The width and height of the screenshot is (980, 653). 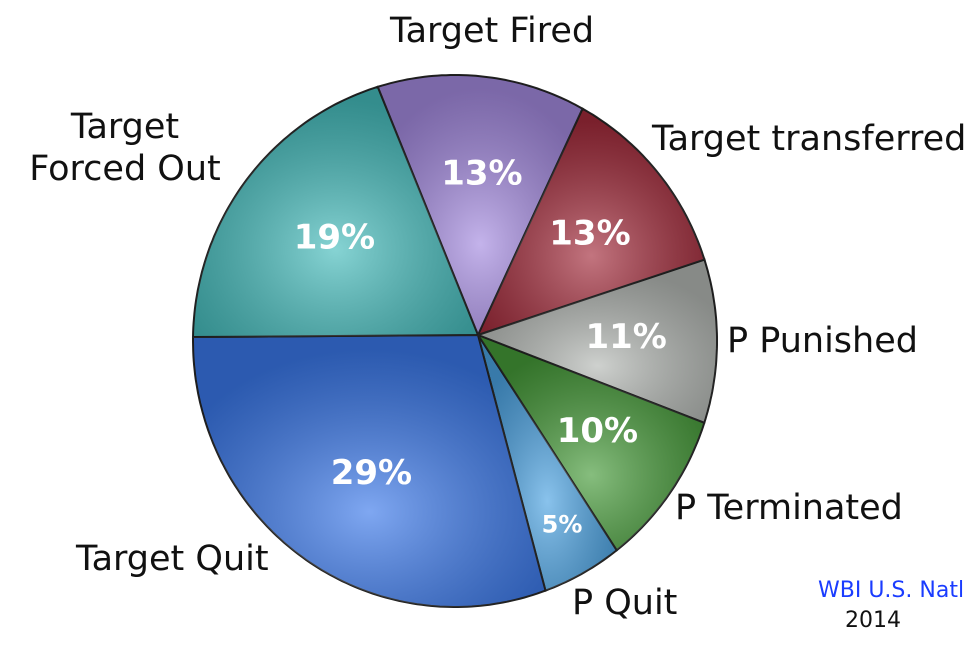 What do you see at coordinates (371, 473) in the screenshot?
I see `percent-label: 29%` at bounding box center [371, 473].